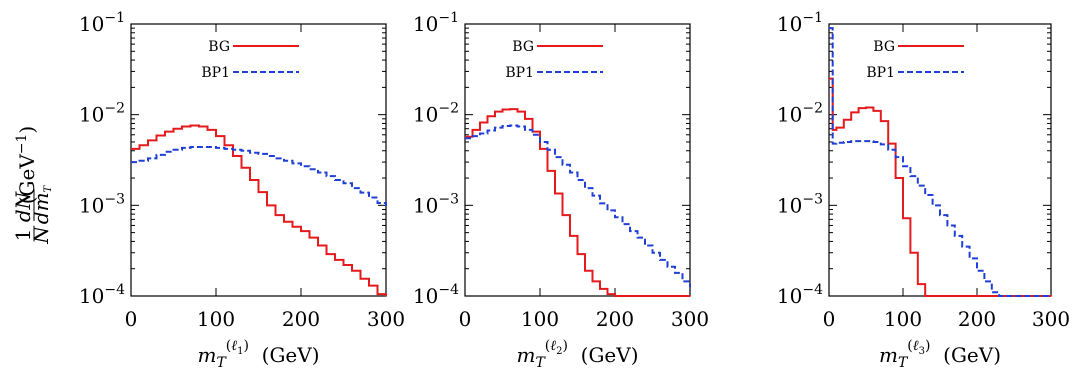  What do you see at coordinates (577, 354) in the screenshot?
I see `x-axis-label: mT(ℓ2) (GeV)` at bounding box center [577, 354].